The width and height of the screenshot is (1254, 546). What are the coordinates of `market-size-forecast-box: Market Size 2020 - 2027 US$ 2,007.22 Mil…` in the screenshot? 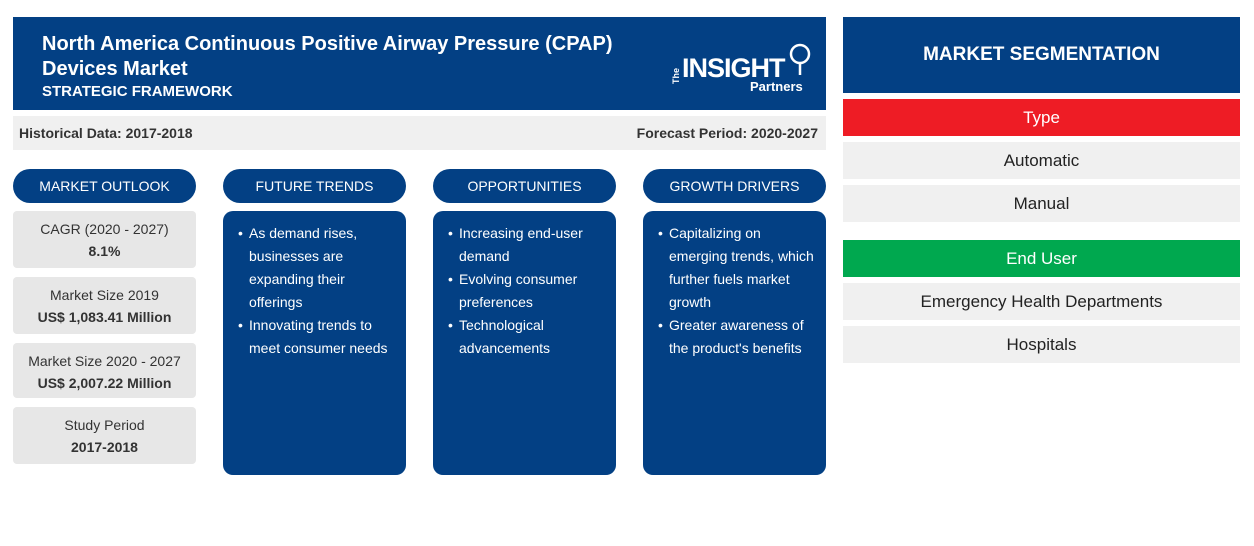 It's located at (104, 370).